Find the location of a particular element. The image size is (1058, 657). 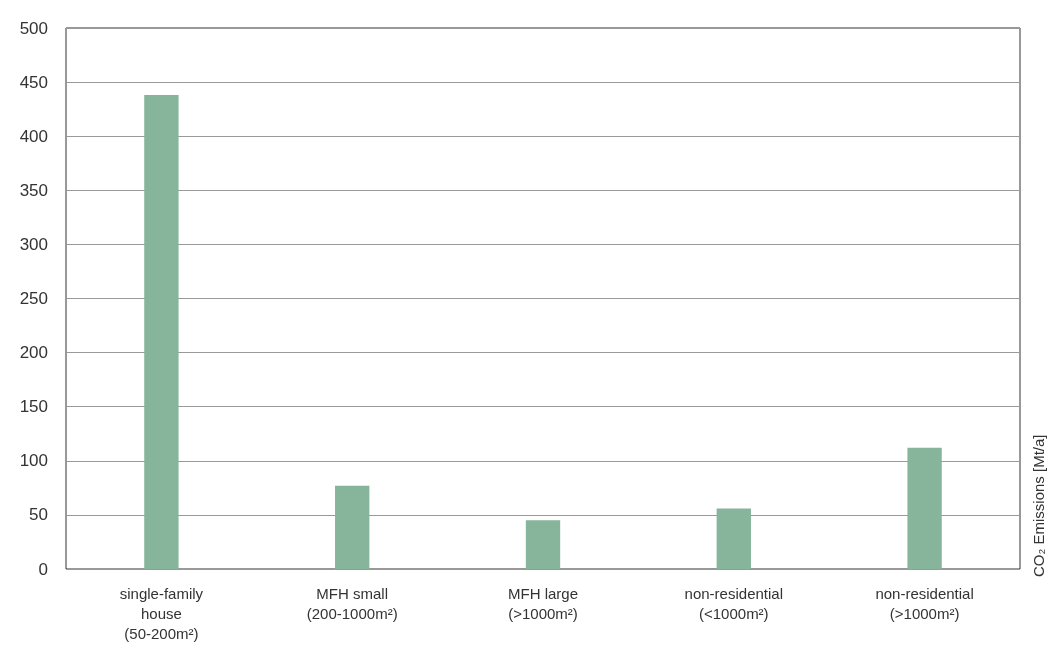

y-tick-label: 400 is located at coordinates (33, 136).